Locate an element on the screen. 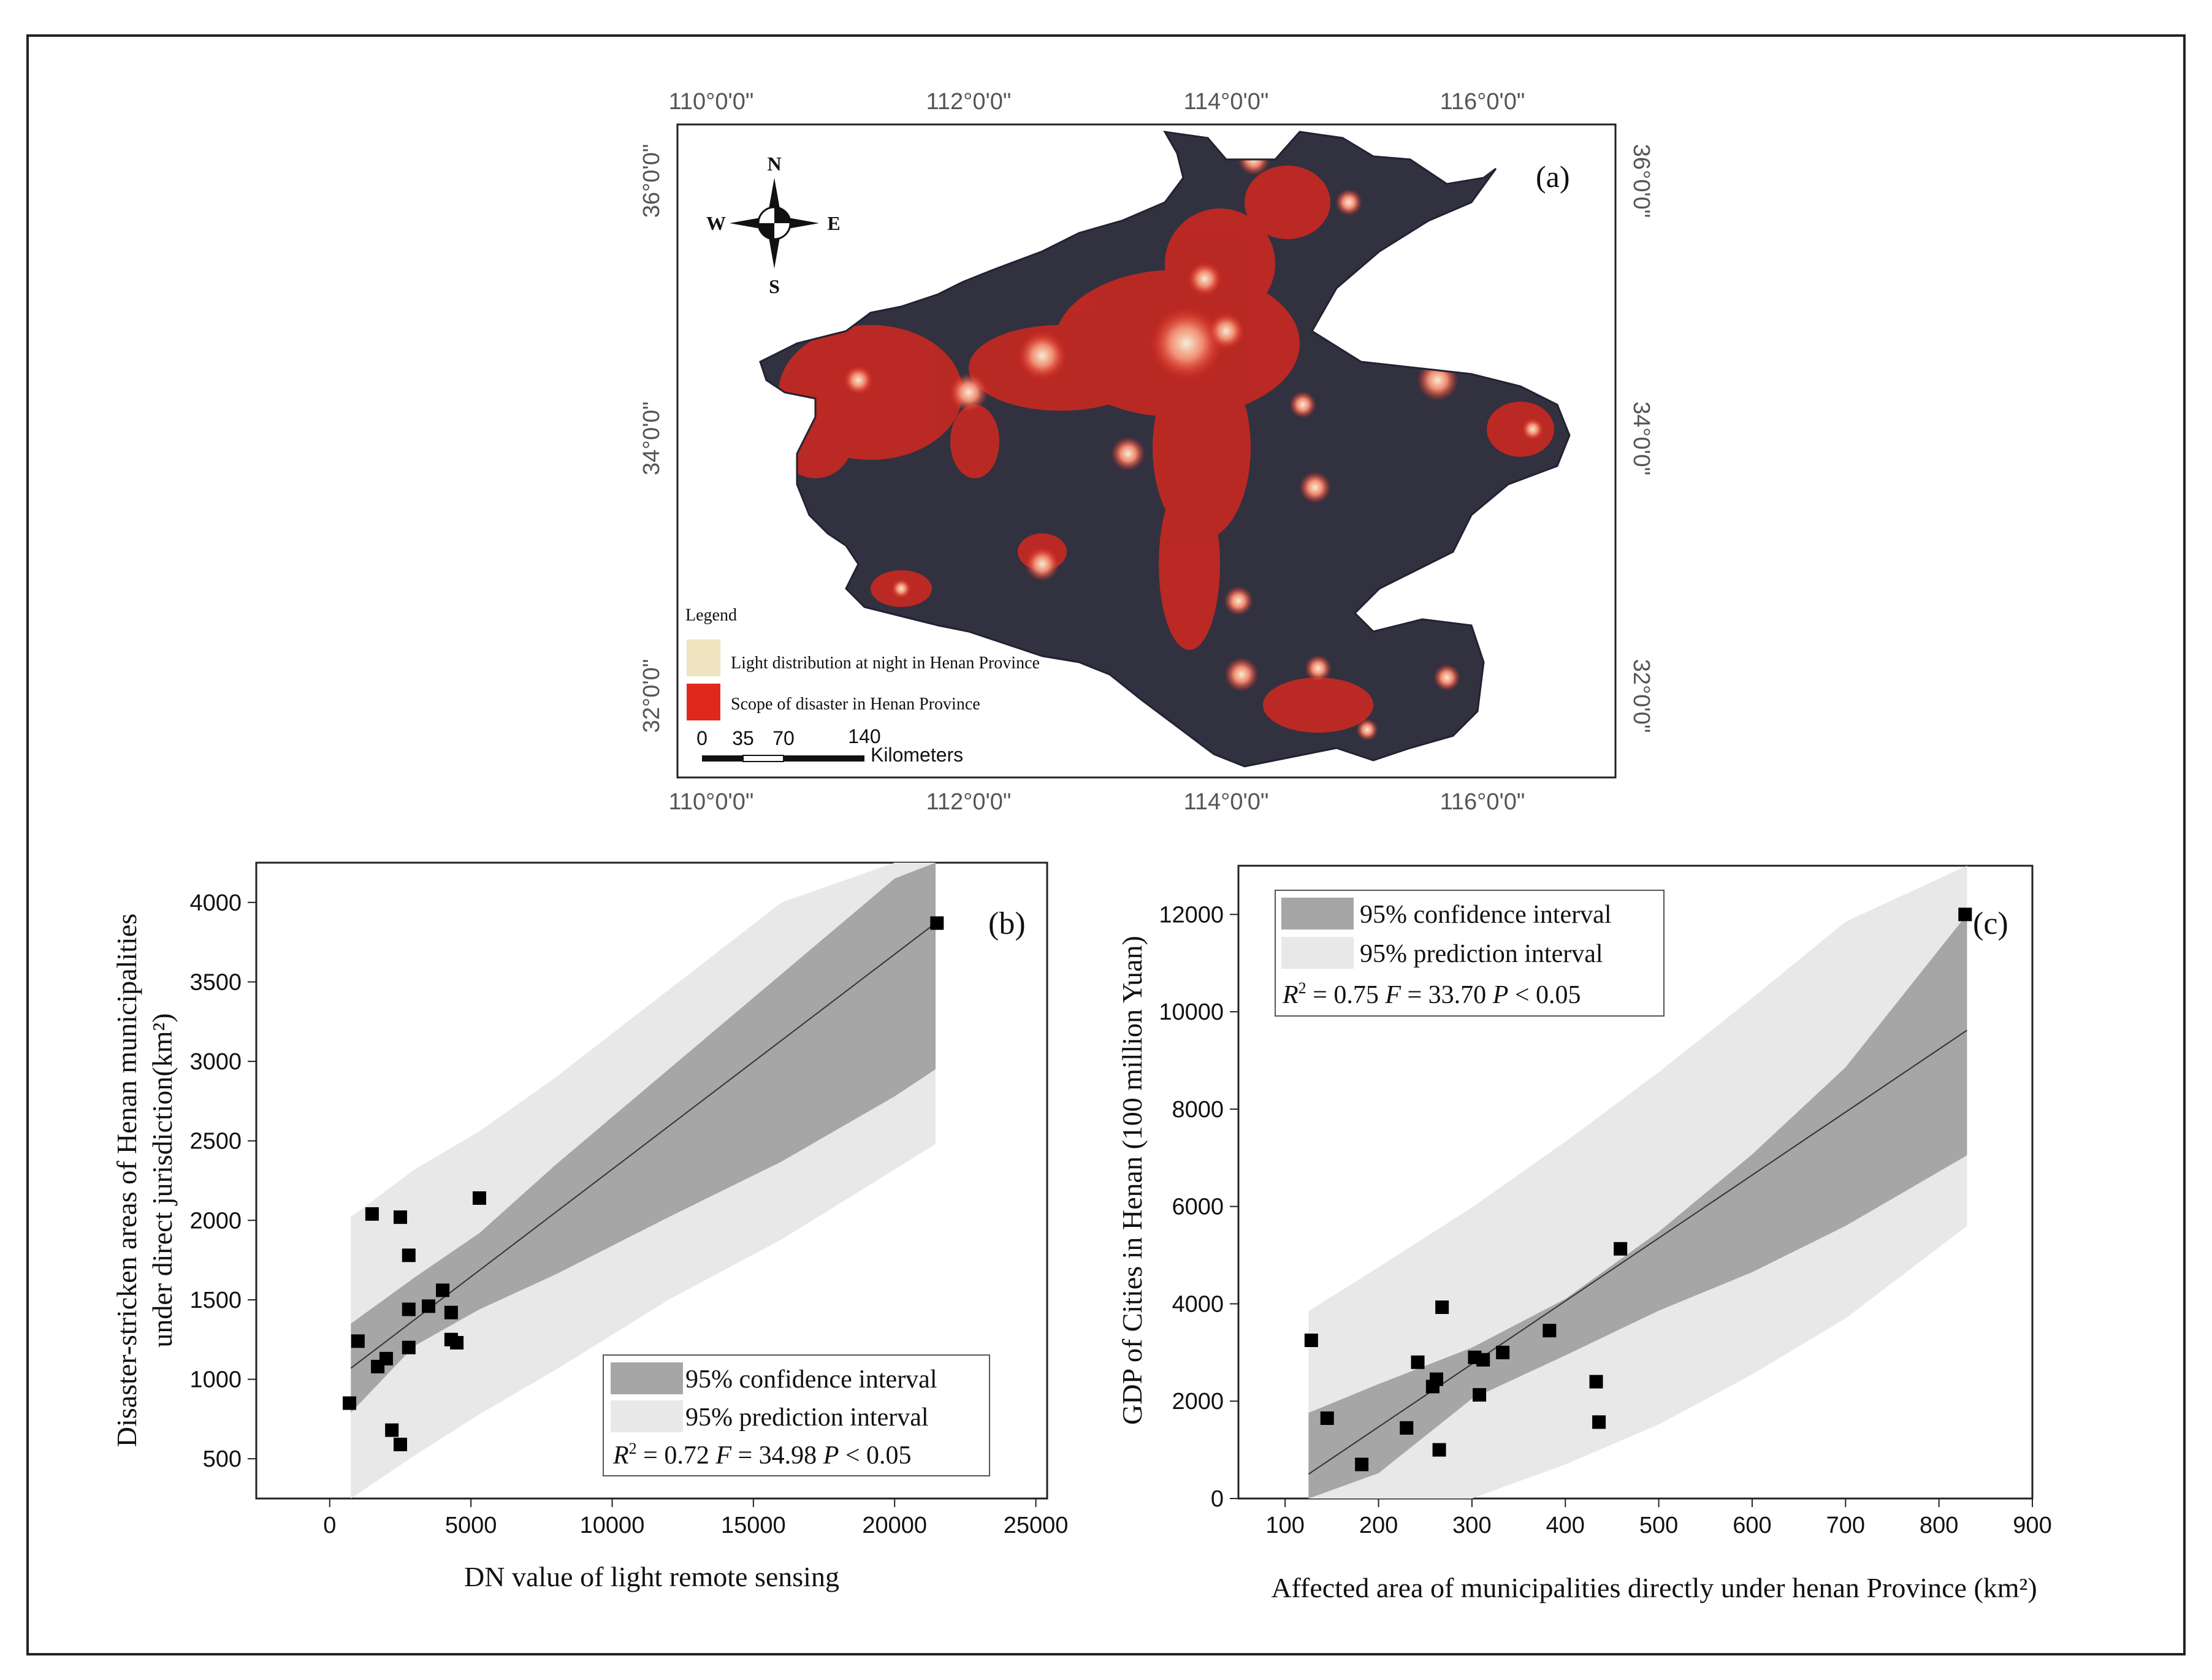  chart-c-x-tick-label: 100 is located at coordinates (1284, 1526).